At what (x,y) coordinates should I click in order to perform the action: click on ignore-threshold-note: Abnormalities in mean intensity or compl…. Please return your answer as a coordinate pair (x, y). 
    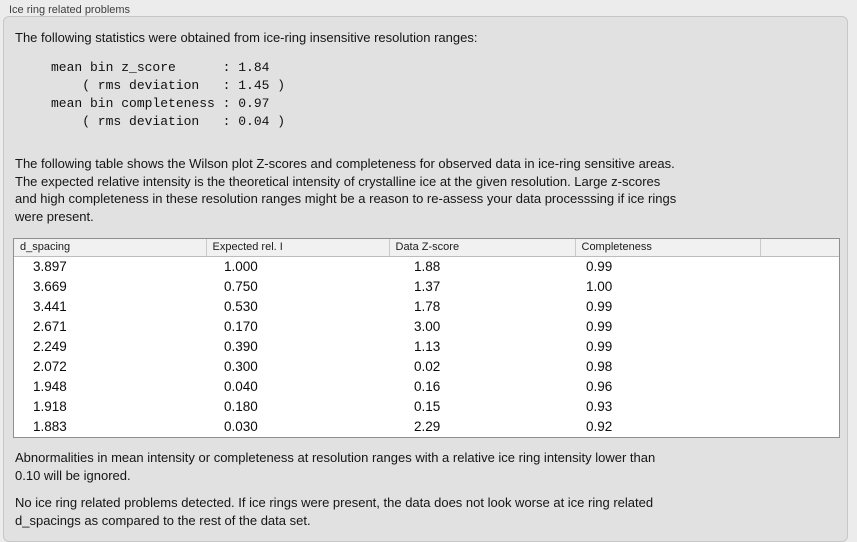
    Looking at the image, I should click on (335, 466).